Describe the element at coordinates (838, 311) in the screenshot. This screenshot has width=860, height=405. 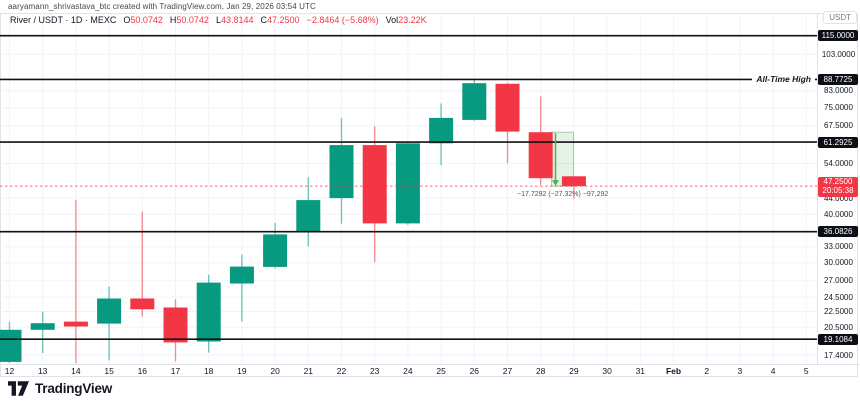
I see `price-axis-label: 22.5000` at that location.